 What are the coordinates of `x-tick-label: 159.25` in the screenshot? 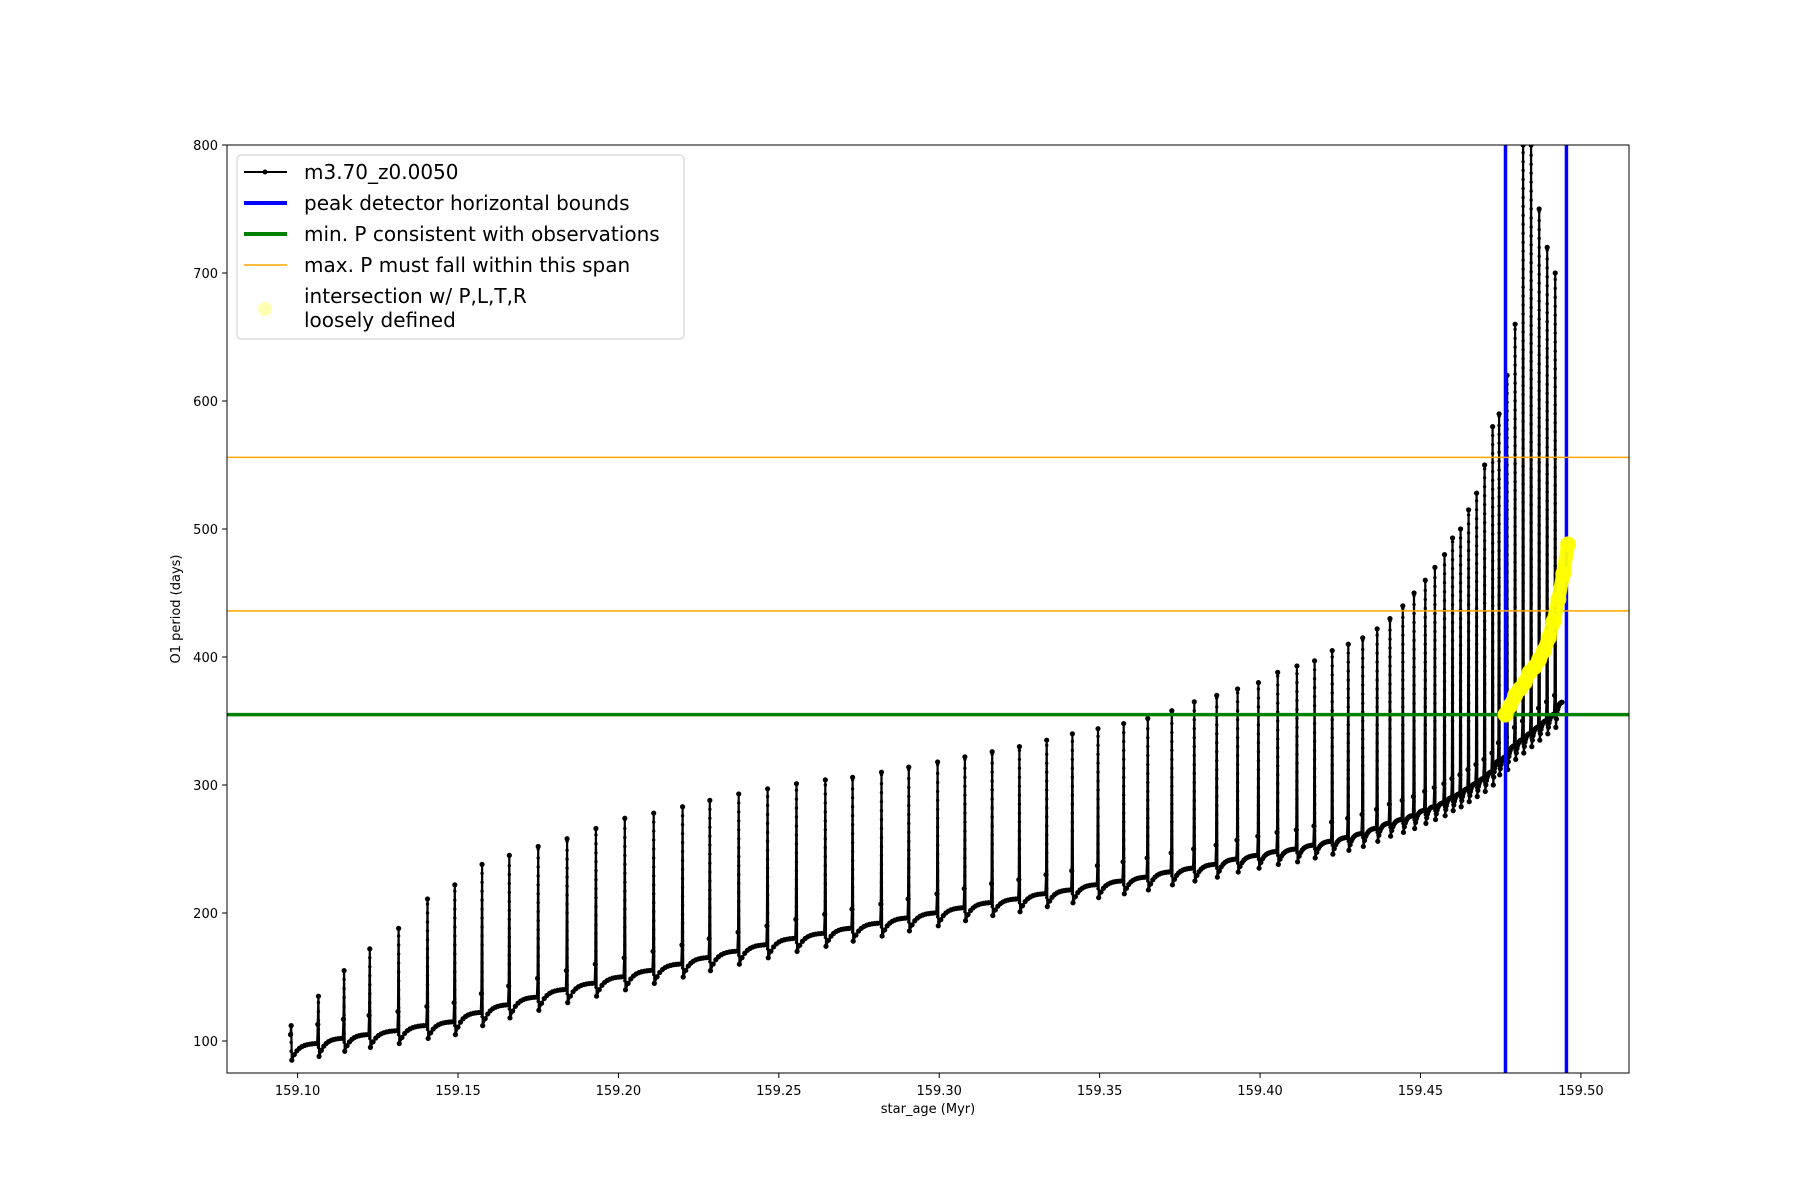 It's located at (779, 1091).